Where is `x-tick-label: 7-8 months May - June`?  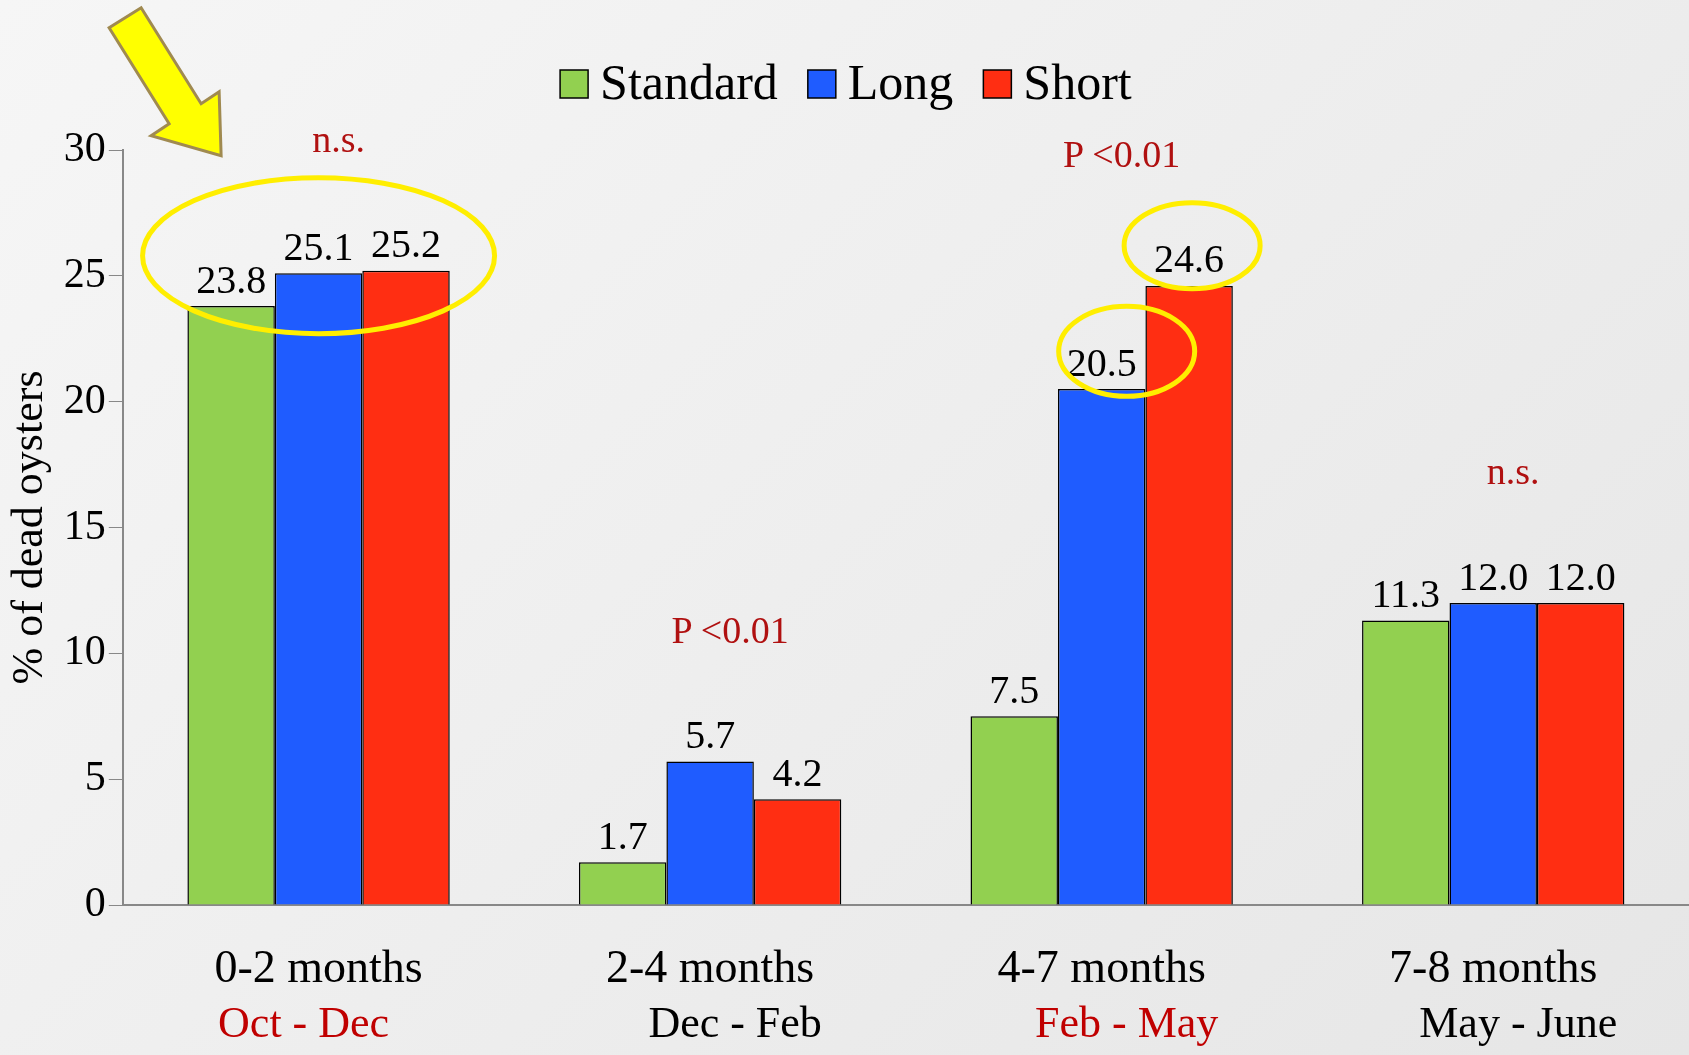 x-tick-label: 7-8 months May - June is located at coordinates (1503, 994).